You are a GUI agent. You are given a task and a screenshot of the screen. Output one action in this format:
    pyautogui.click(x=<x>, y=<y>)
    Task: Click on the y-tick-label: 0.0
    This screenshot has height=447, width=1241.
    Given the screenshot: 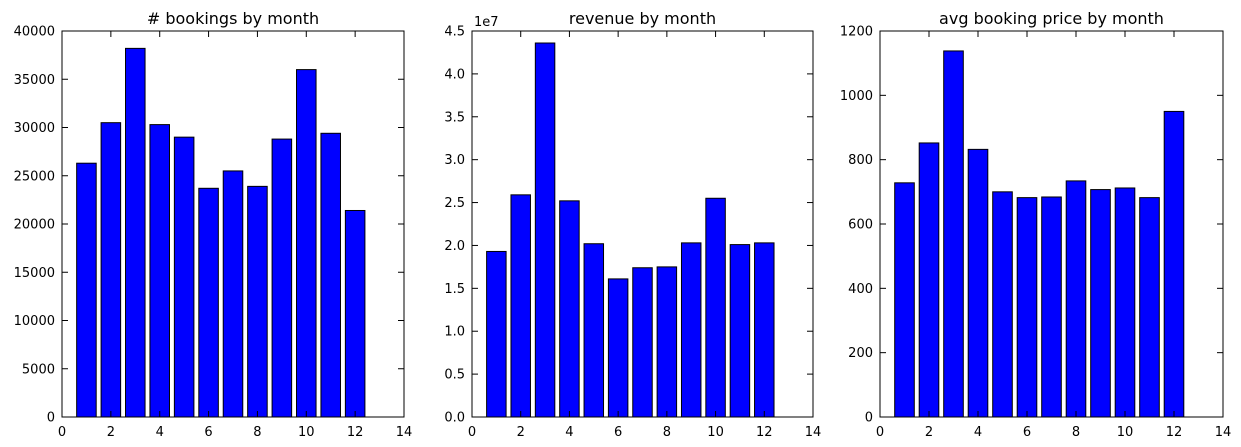 What is the action you would take?
    pyautogui.click(x=454, y=418)
    